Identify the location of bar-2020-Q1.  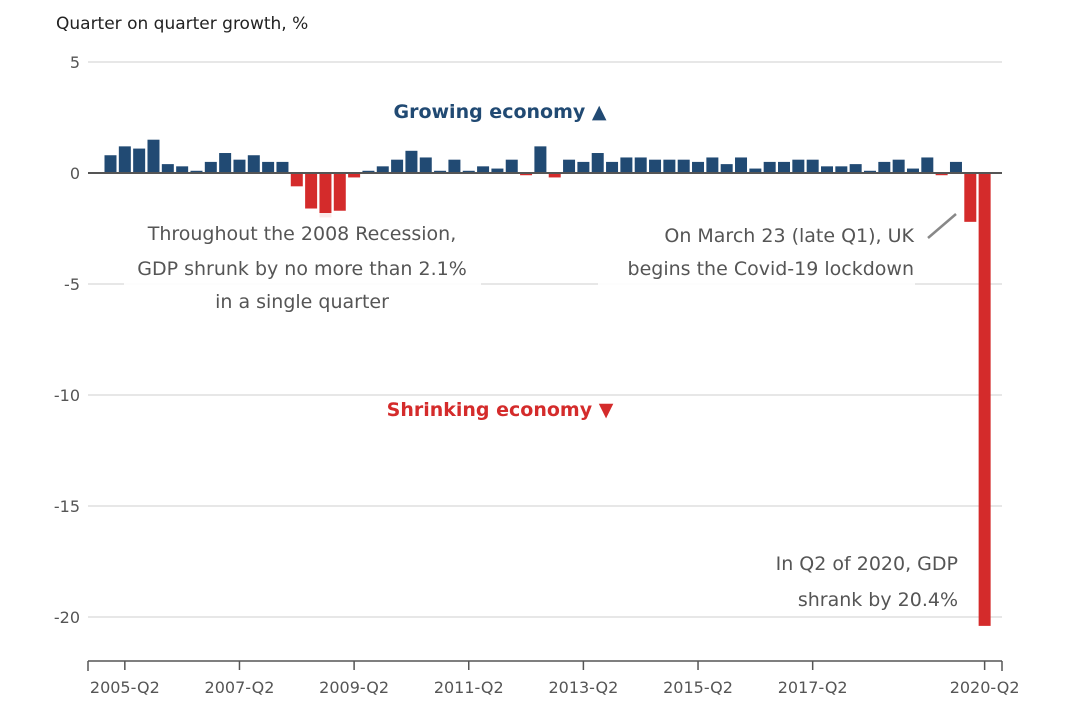
(970, 197).